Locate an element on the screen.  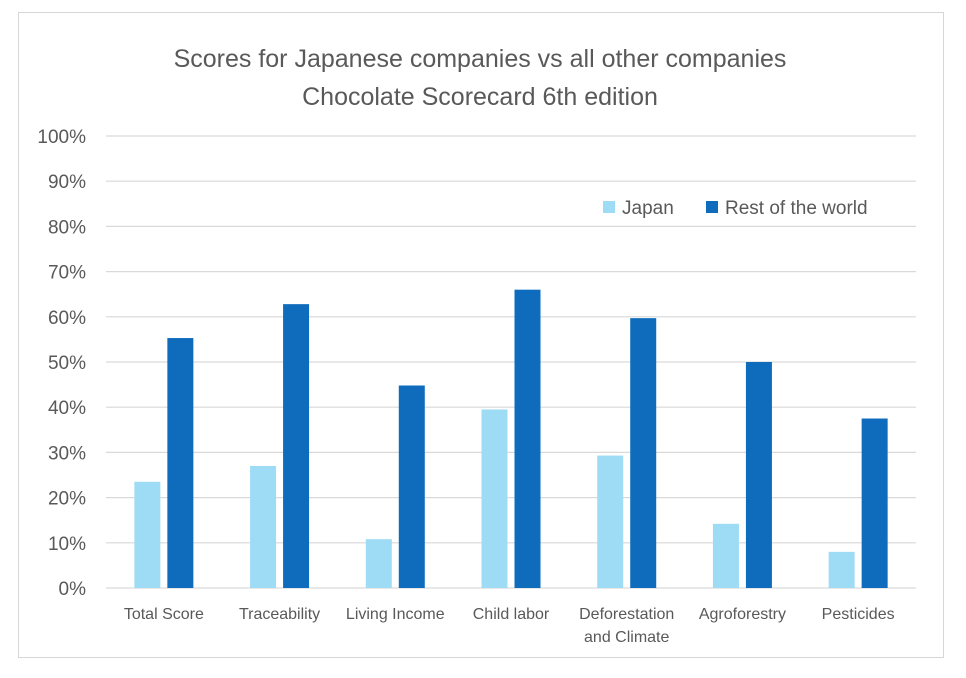
y-tick-label: 50% is located at coordinates (67, 363).